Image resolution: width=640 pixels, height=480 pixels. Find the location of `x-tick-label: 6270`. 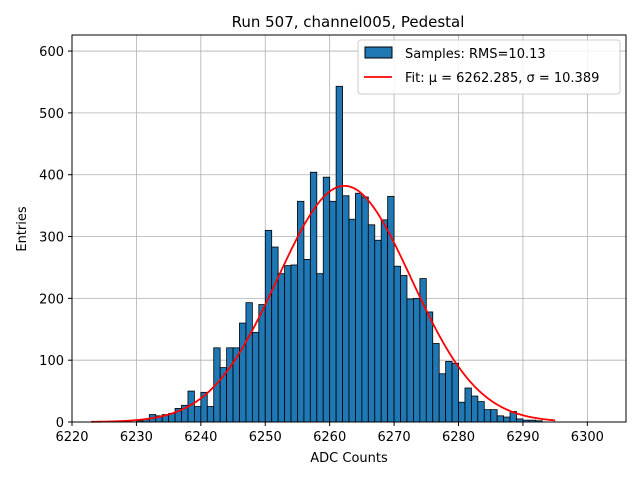

x-tick-label: 6270 is located at coordinates (394, 437).